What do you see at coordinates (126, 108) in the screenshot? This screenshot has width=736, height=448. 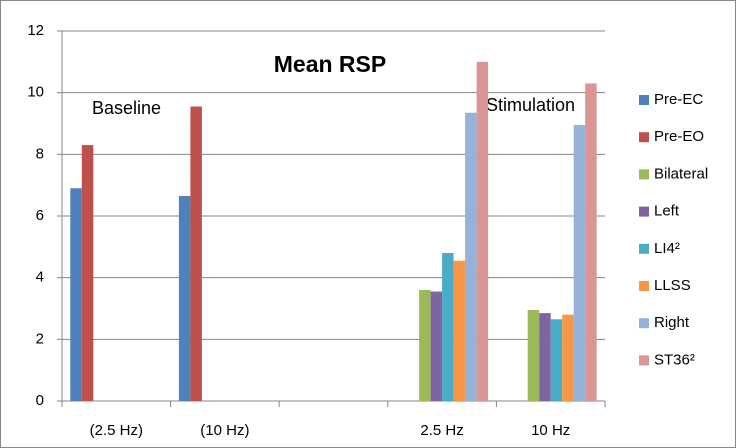 I see `annotation: Baseline` at bounding box center [126, 108].